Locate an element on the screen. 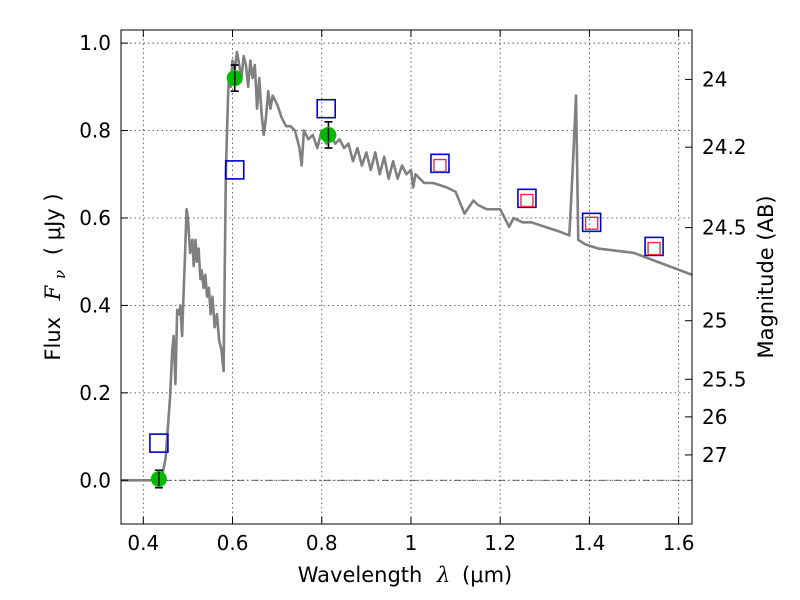 The image size is (800, 600). y2-tick-label: 25 is located at coordinates (714, 321).